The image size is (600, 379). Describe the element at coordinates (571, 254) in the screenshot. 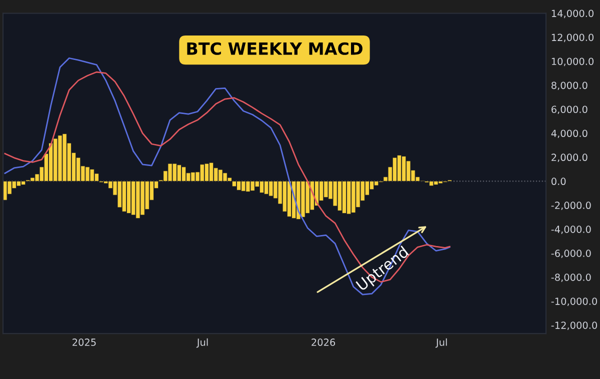

I see `y-tick-label: -6,000.0` at that location.